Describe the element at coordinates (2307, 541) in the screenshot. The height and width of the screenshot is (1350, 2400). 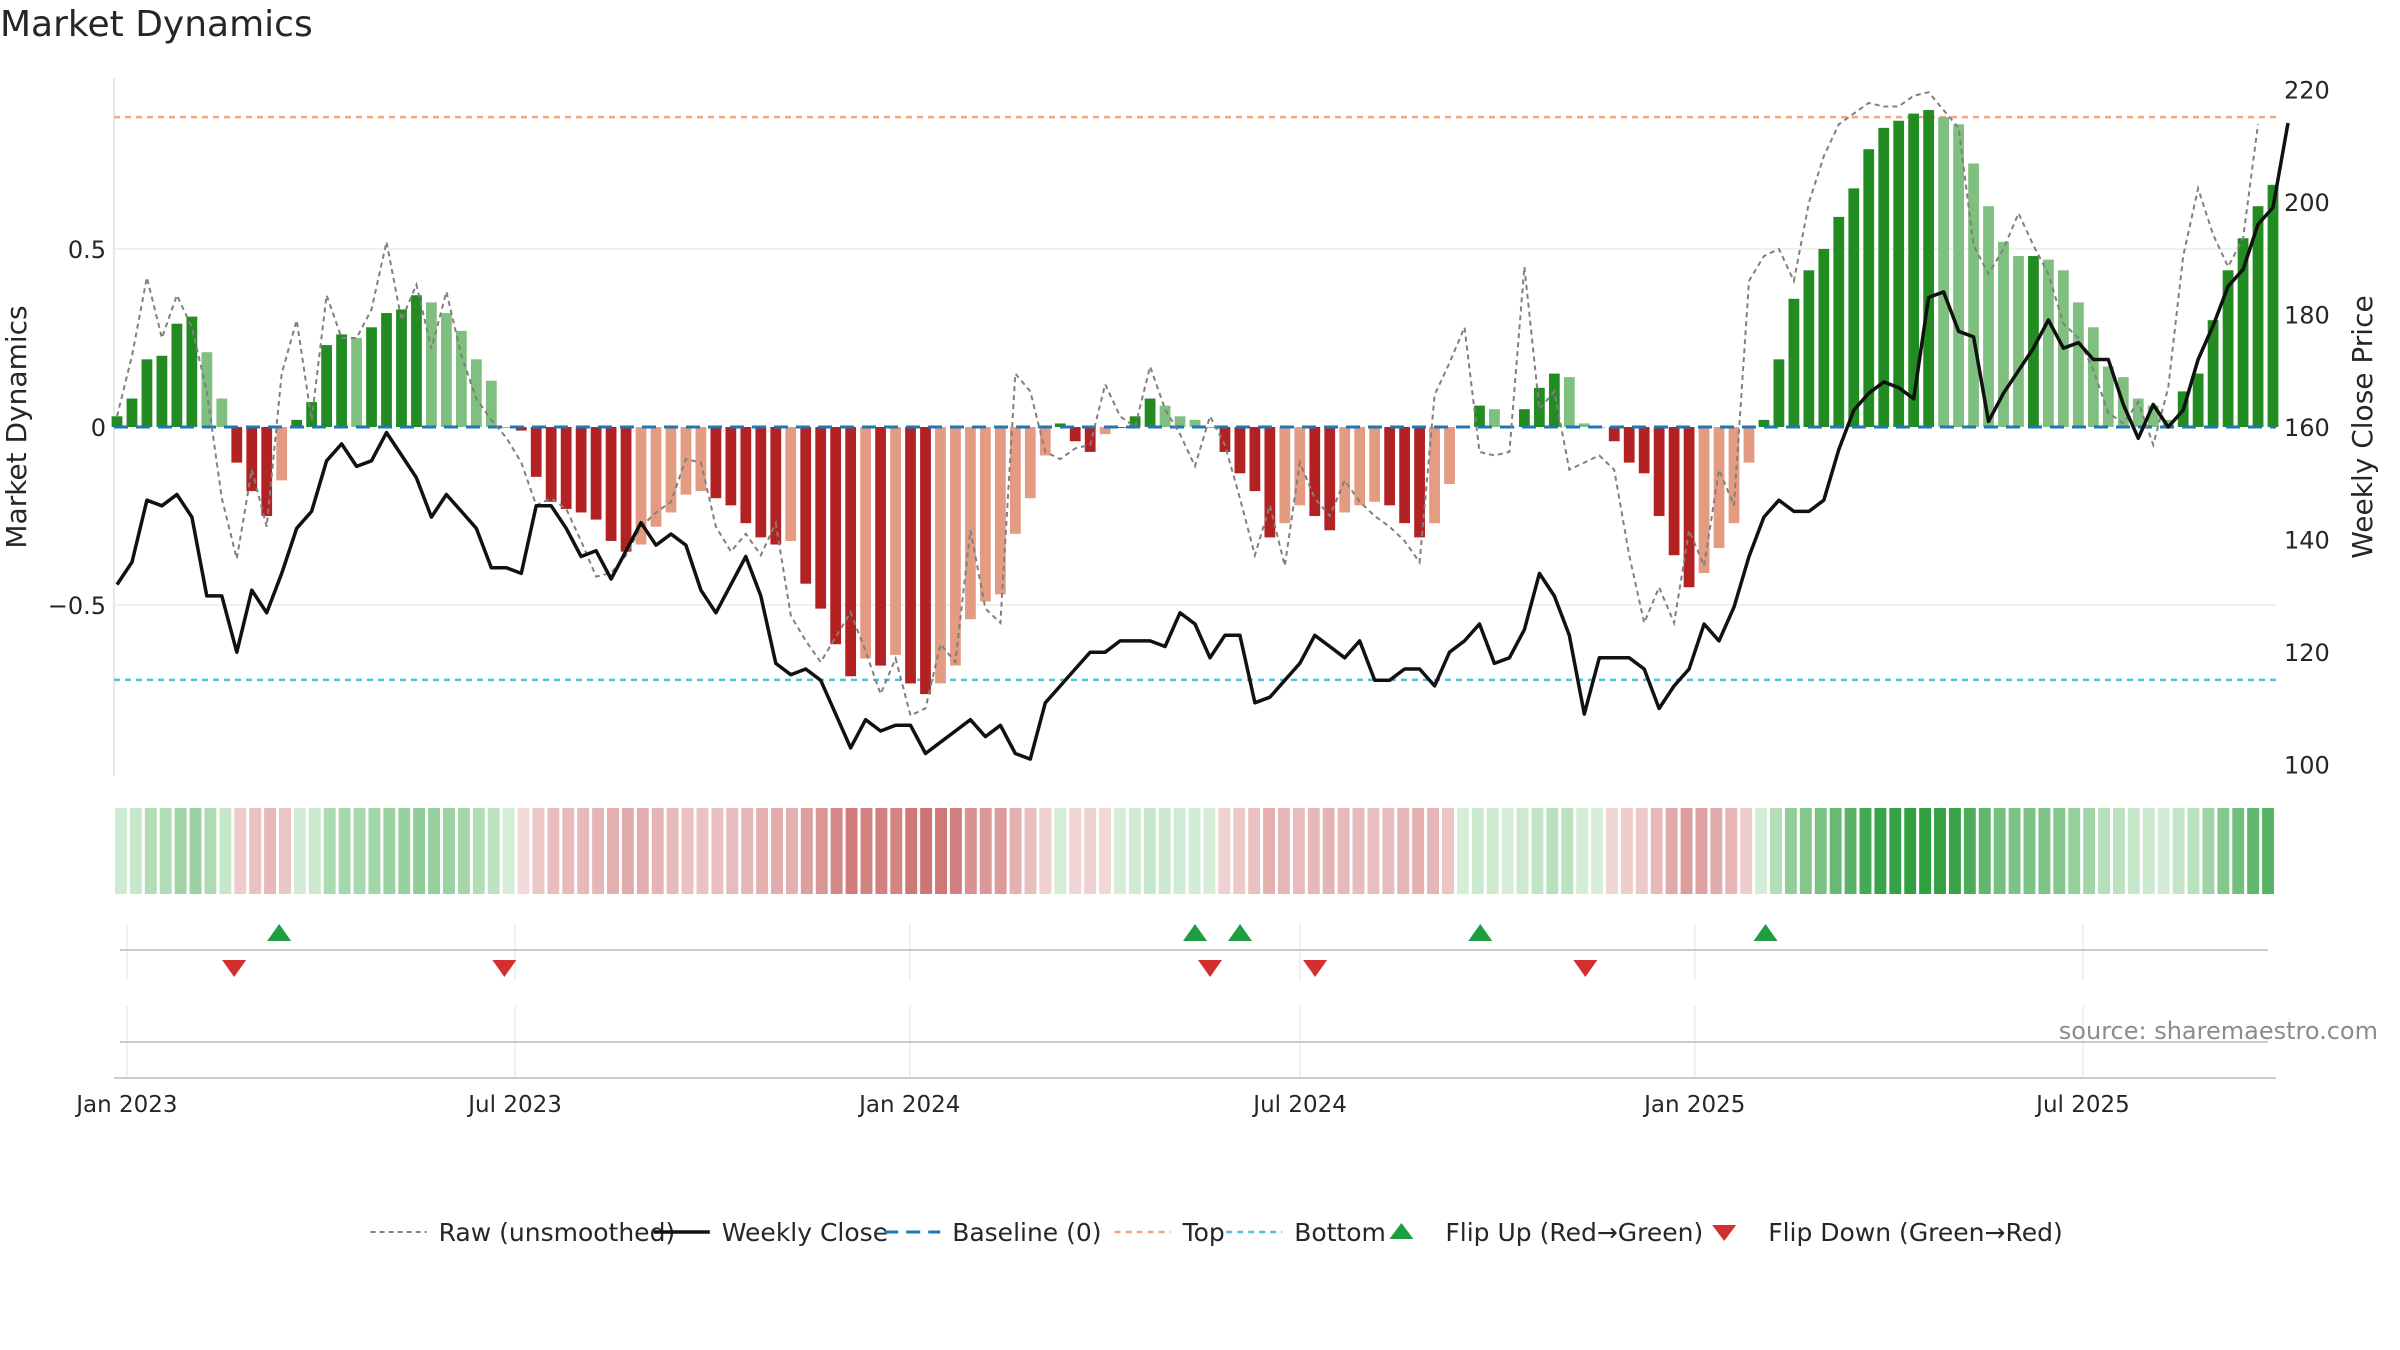
I see `y2-tick-label: 140` at that location.